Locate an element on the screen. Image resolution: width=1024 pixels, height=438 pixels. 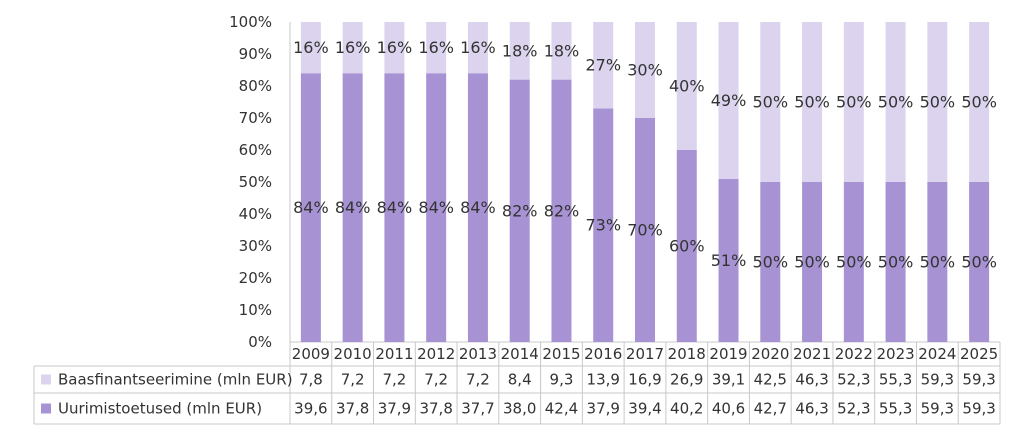
data-label-uurimistoetused: 51% is located at coordinates (729, 260).